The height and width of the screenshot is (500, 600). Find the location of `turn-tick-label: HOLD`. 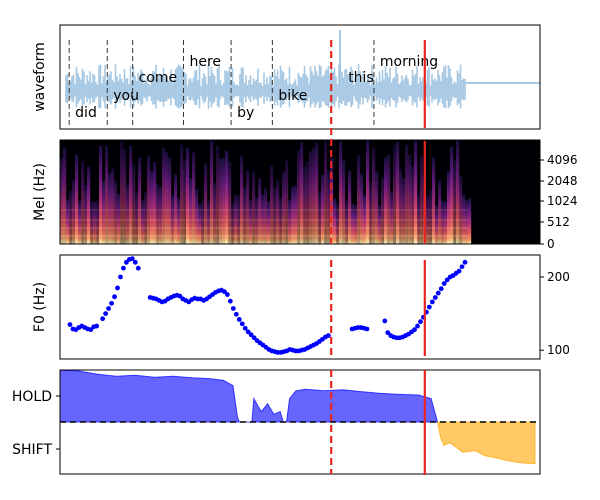

turn-tick-label: HOLD is located at coordinates (32, 397).